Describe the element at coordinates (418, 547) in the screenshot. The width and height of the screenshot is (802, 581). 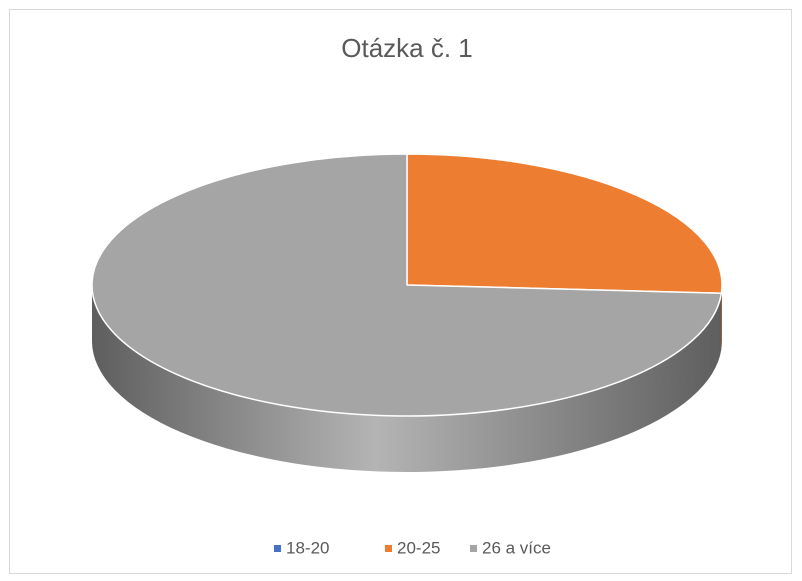
I see `legend-label: 20-25` at that location.